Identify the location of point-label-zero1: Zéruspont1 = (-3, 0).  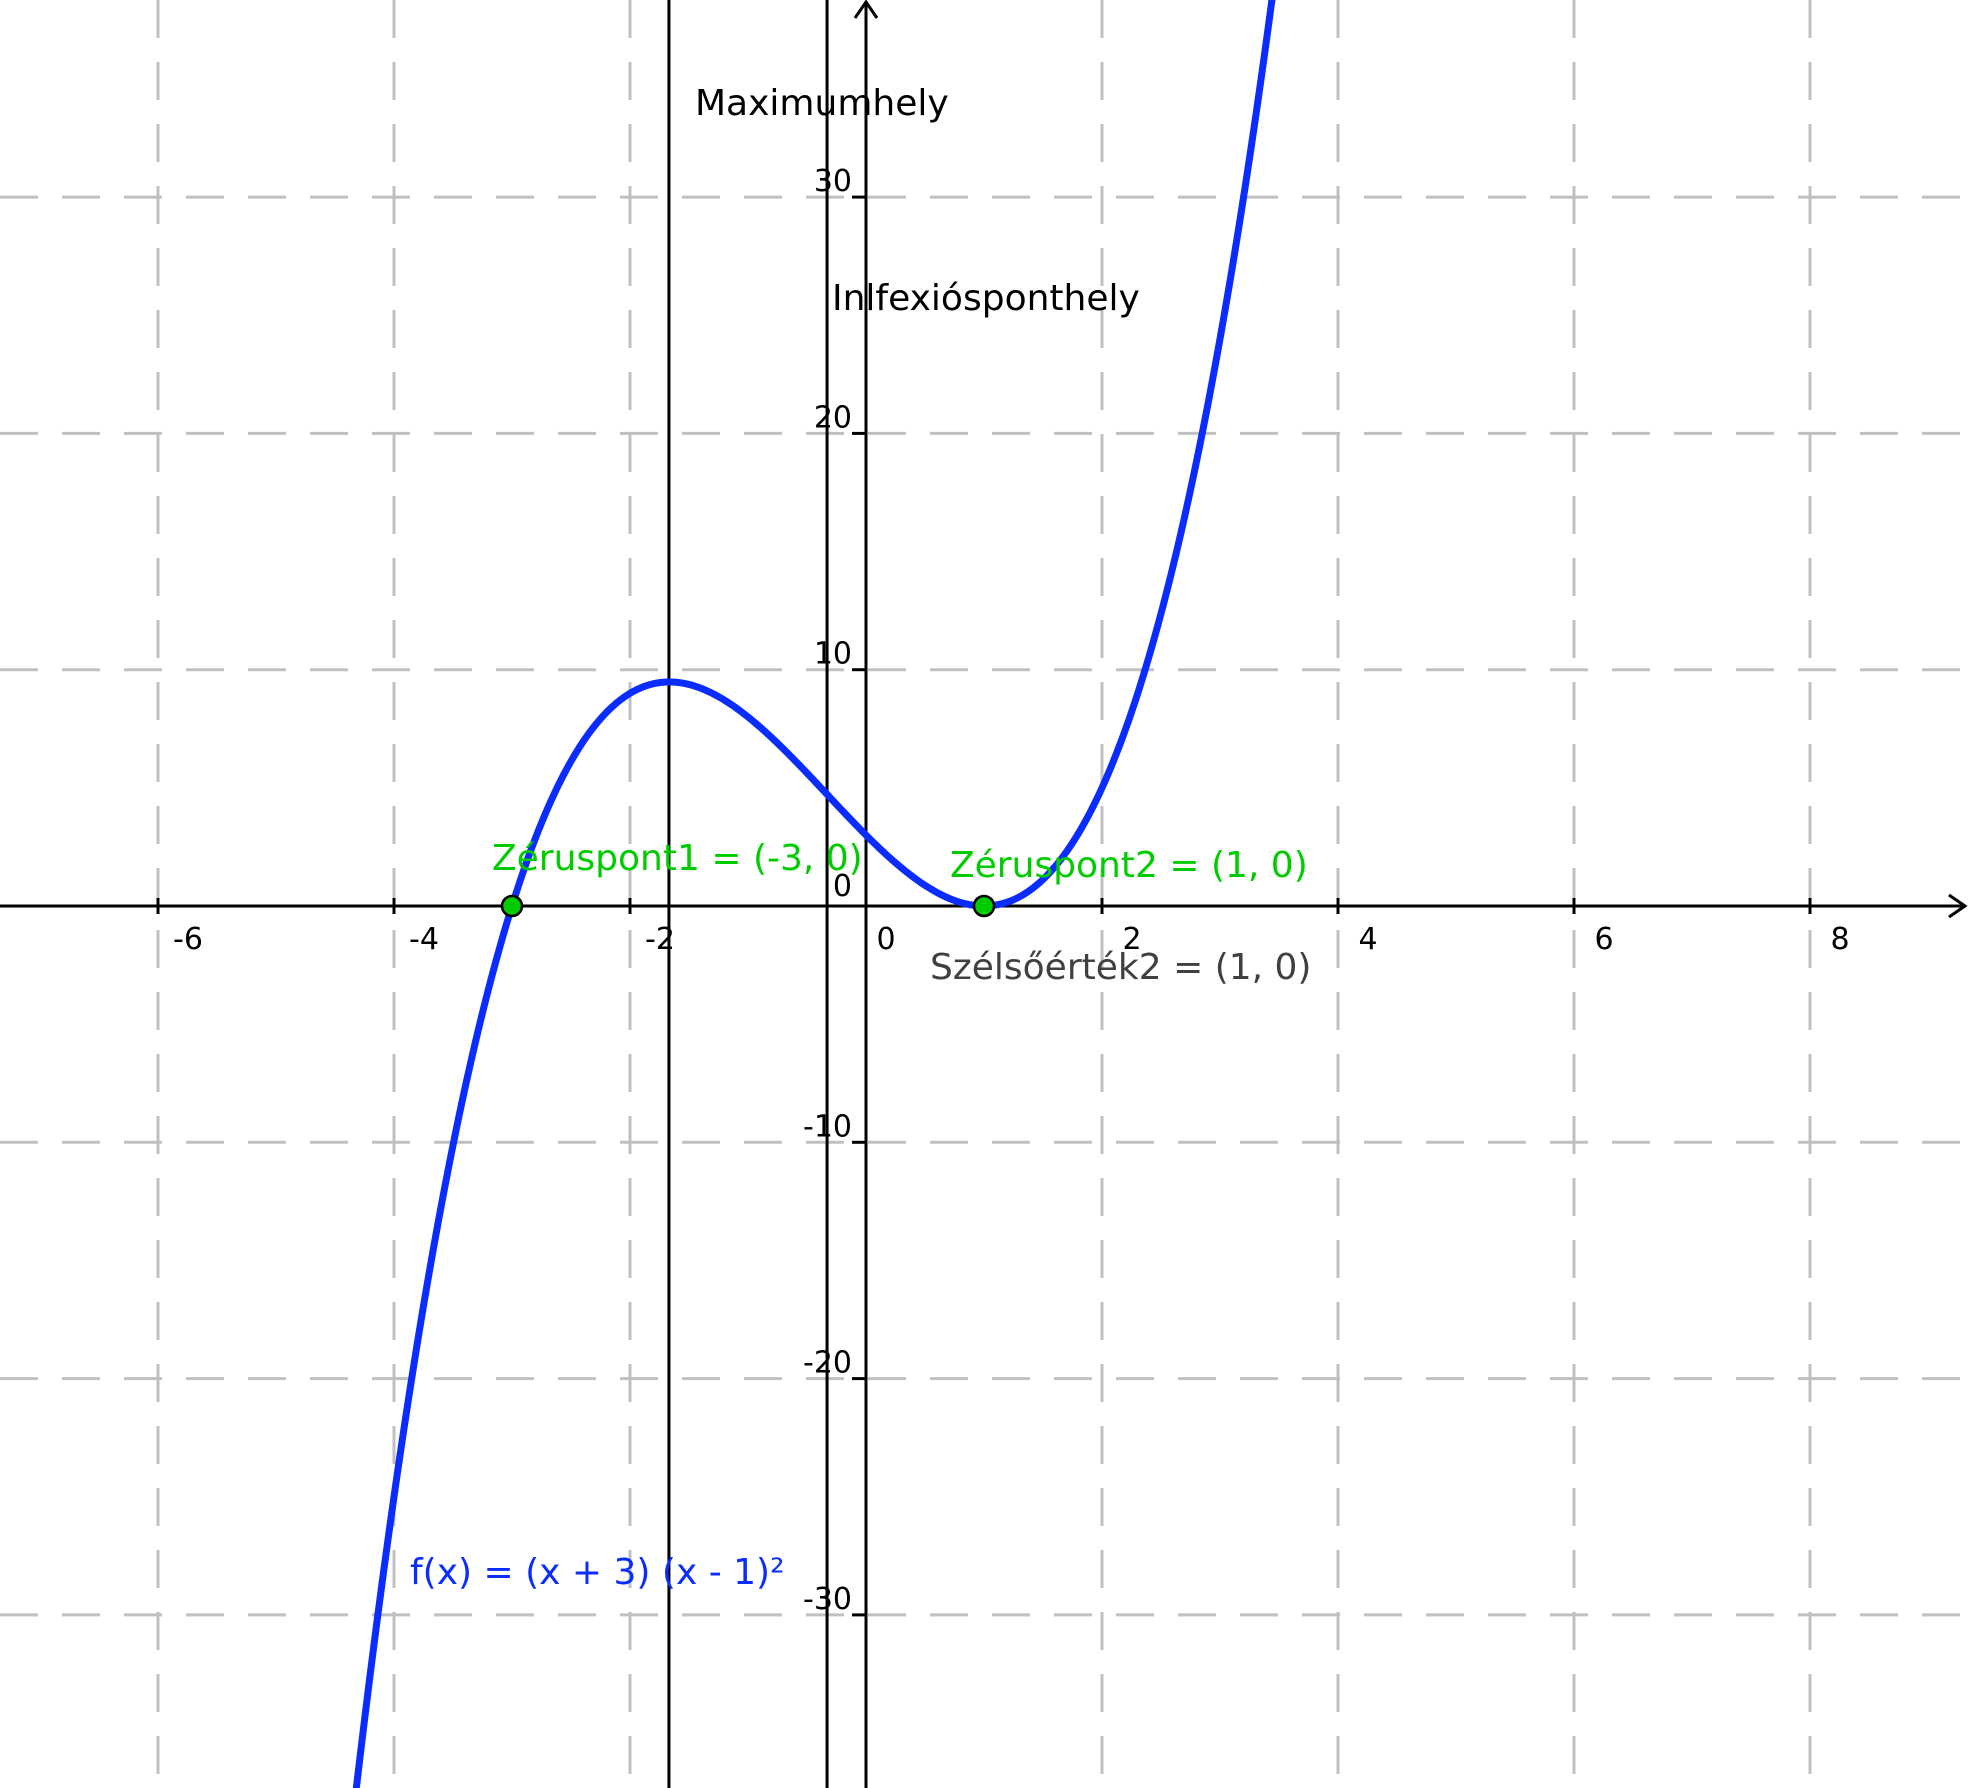
(677, 858).